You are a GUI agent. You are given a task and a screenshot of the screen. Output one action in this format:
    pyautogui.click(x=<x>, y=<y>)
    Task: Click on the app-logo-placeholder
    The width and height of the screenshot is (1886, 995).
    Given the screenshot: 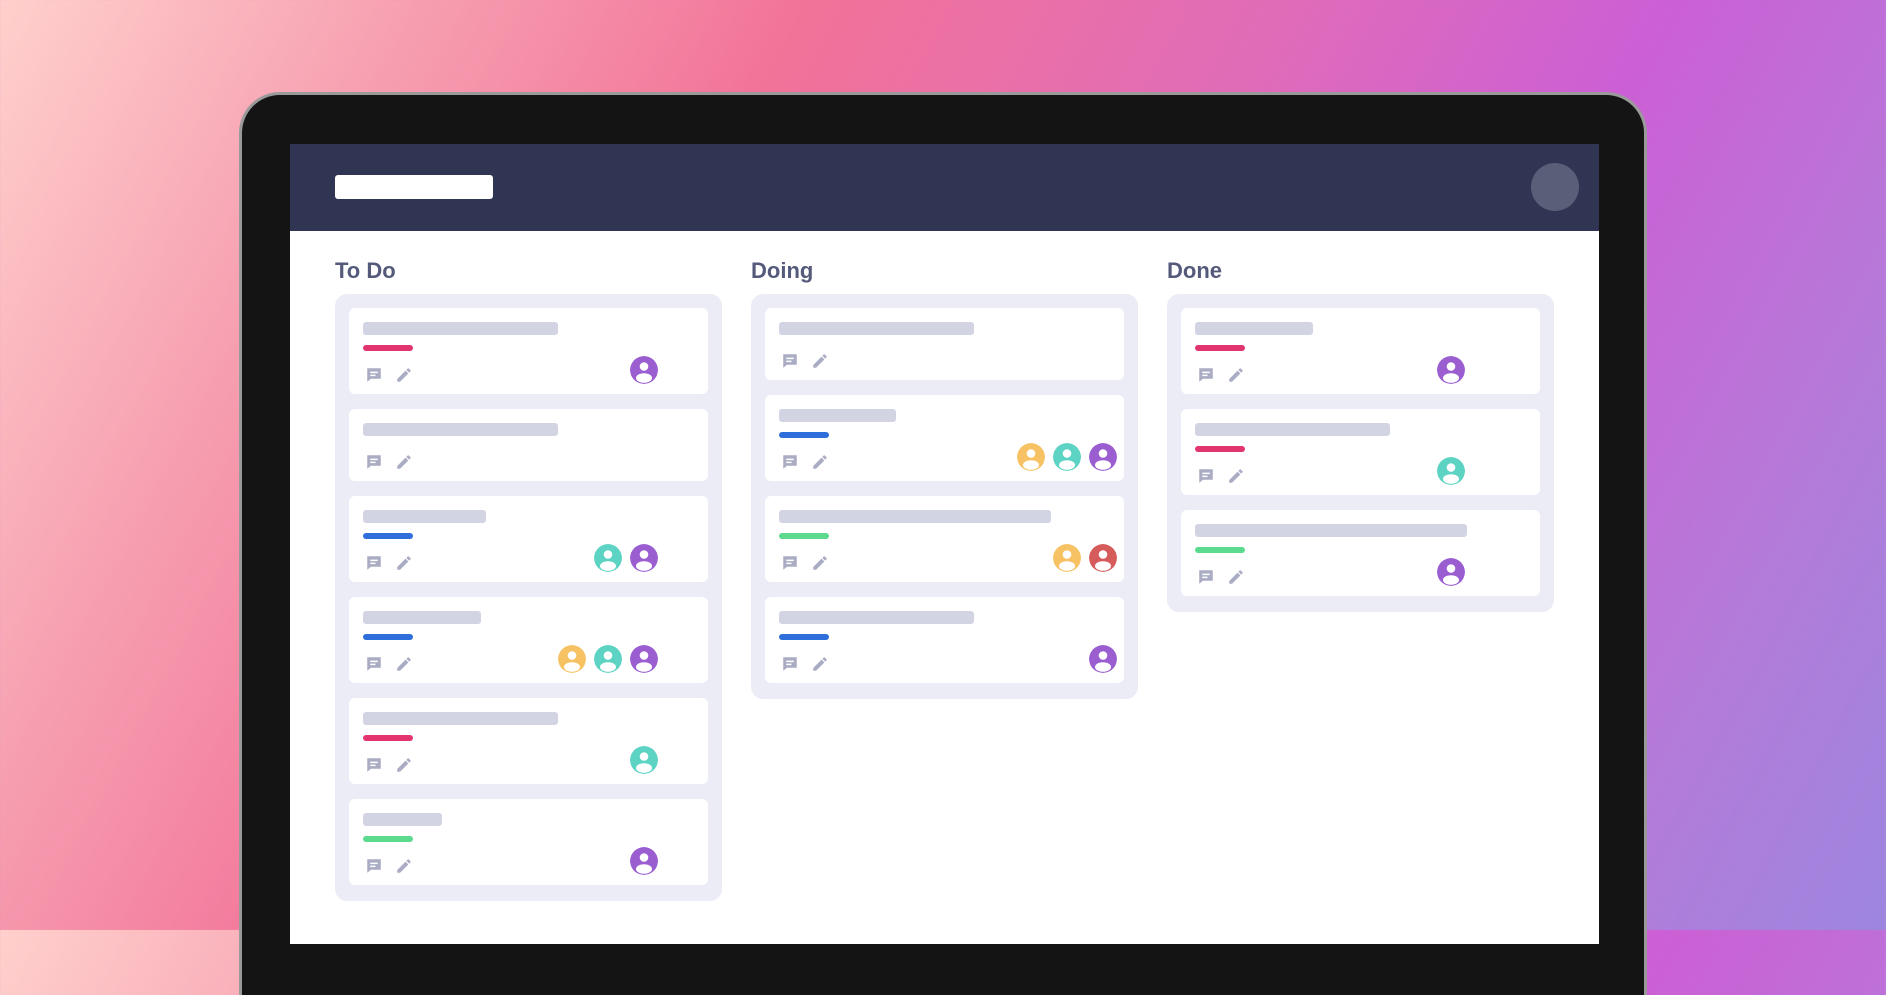 What is the action you would take?
    pyautogui.click(x=414, y=187)
    